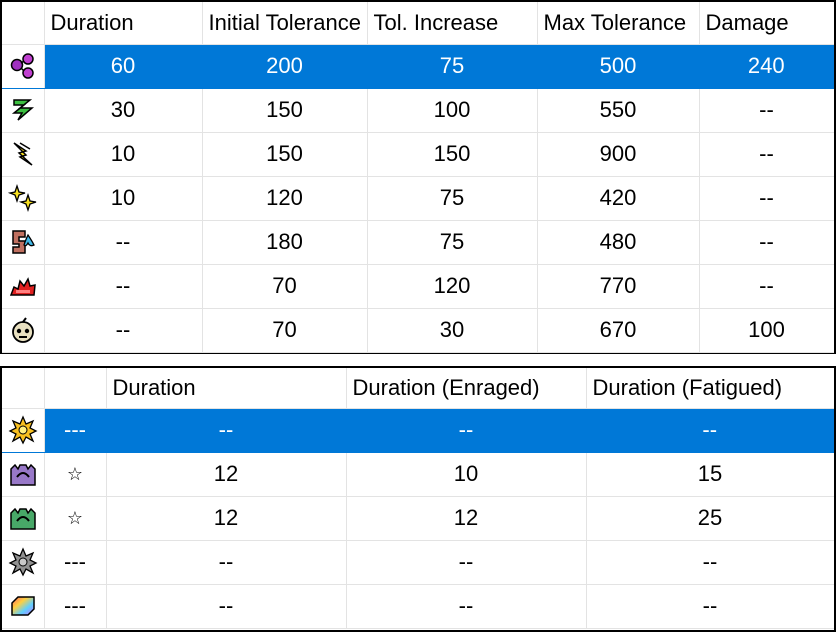 This screenshot has width=836, height=632. I want to click on column-header-damage: Damage, so click(766, 23).